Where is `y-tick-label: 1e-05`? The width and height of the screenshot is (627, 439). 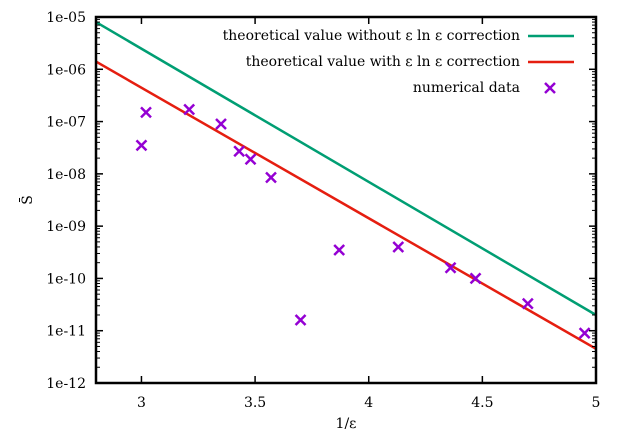 y-tick-label: 1e-05 is located at coordinates (66, 18).